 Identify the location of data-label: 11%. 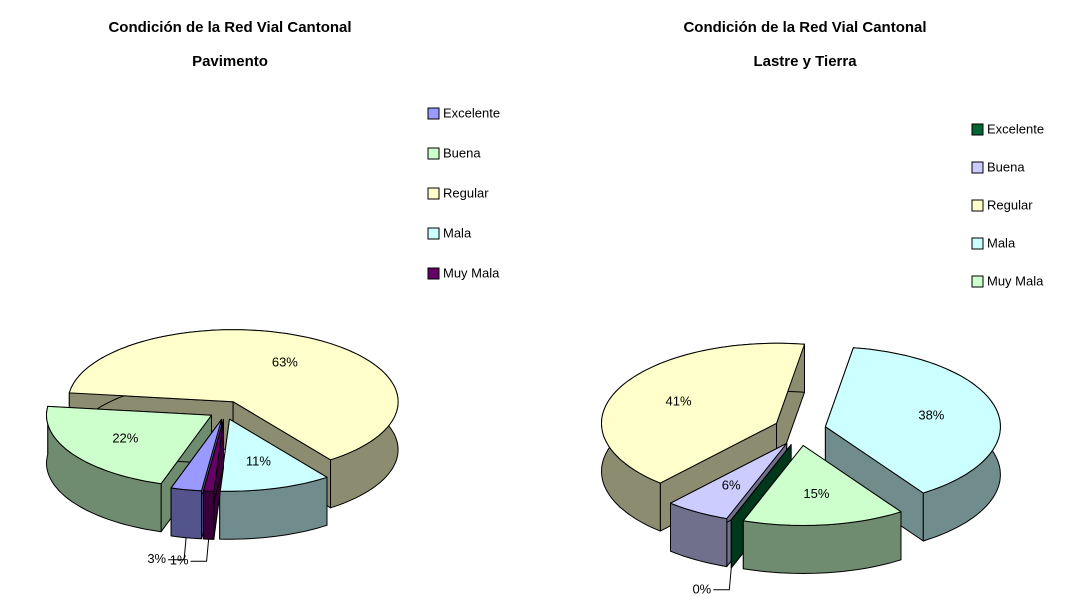
(258, 460).